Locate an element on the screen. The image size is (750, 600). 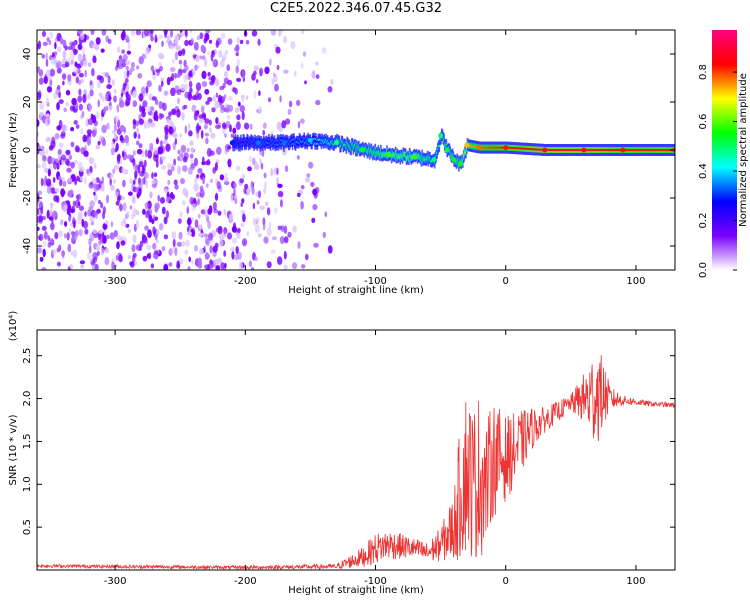
colorbar-tick-label: 0.2 is located at coordinates (703, 221).